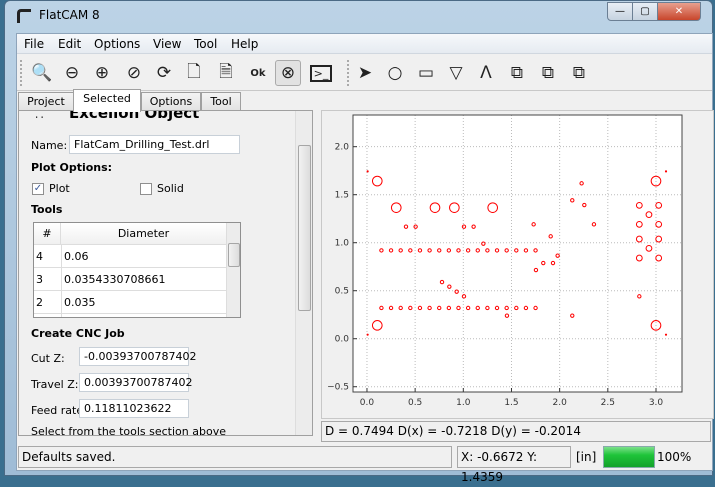 The height and width of the screenshot is (487, 715). Describe the element at coordinates (167, 44) in the screenshot. I see `menu-view: View` at that location.